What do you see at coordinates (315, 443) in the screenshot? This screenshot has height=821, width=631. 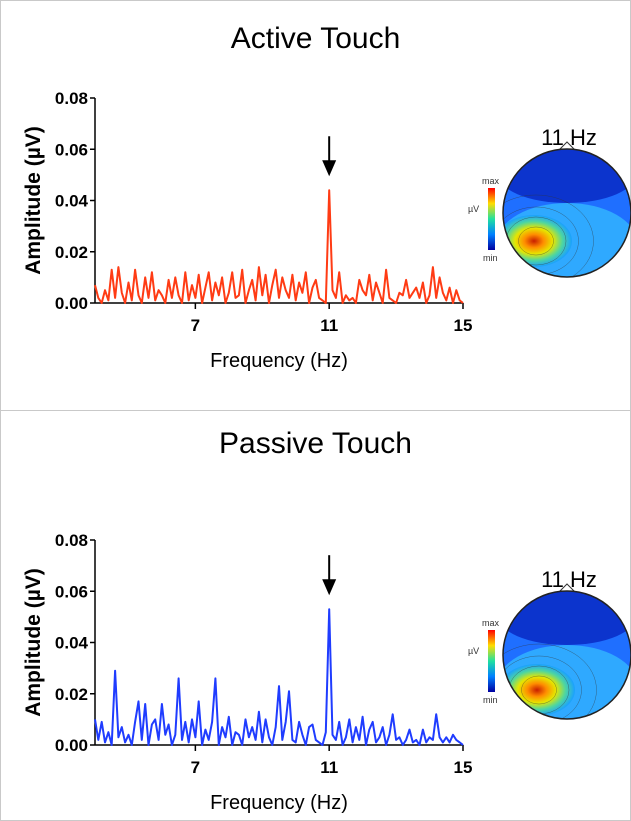 I see `panel-title-passive: Passive Touch` at bounding box center [315, 443].